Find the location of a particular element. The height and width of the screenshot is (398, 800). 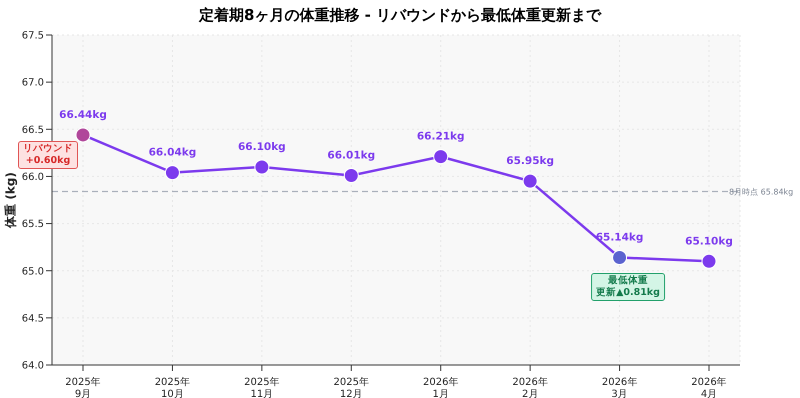

data-label: 66.01kg is located at coordinates (351, 155).